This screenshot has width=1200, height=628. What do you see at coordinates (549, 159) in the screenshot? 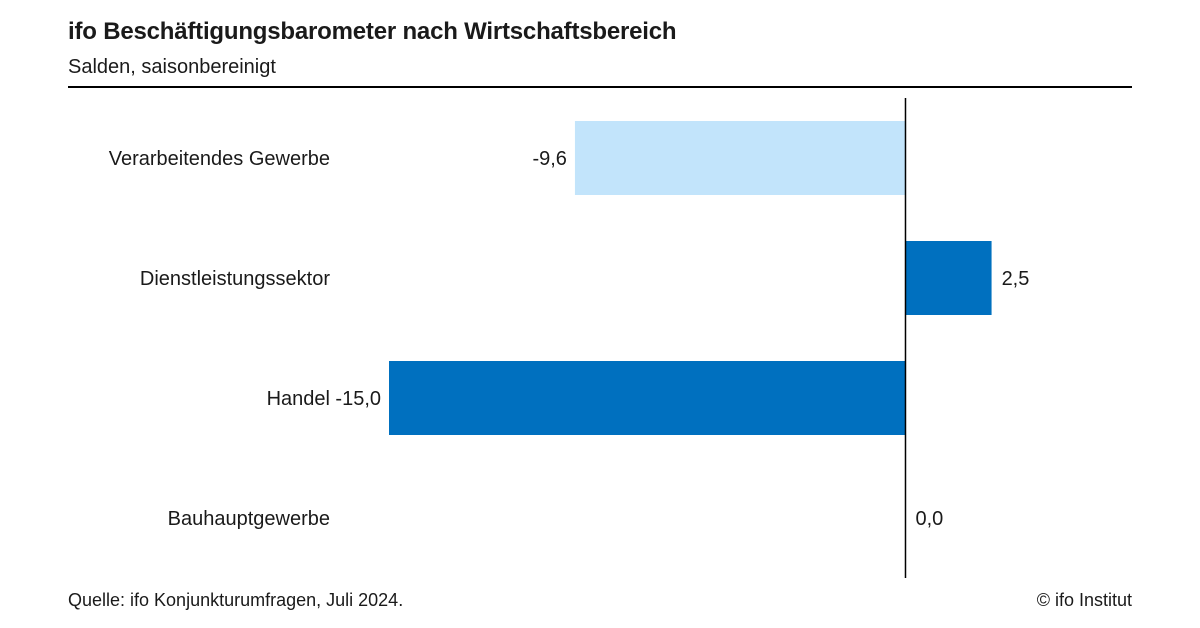
I see `data-label: -9,6` at bounding box center [549, 159].